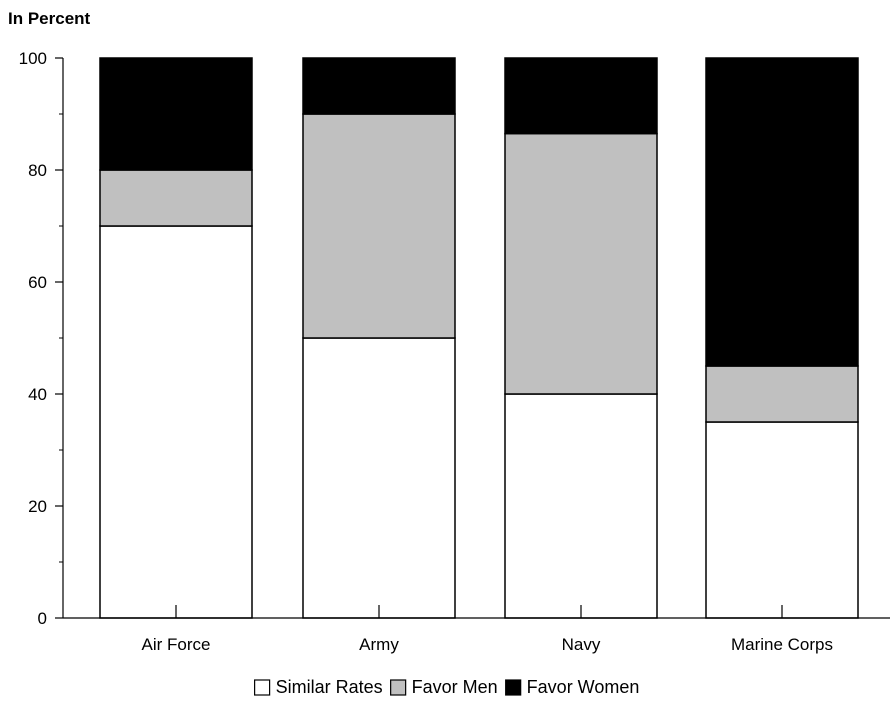 This screenshot has height=710, width=894. I want to click on bar-army-similar-rates, so click(379, 478).